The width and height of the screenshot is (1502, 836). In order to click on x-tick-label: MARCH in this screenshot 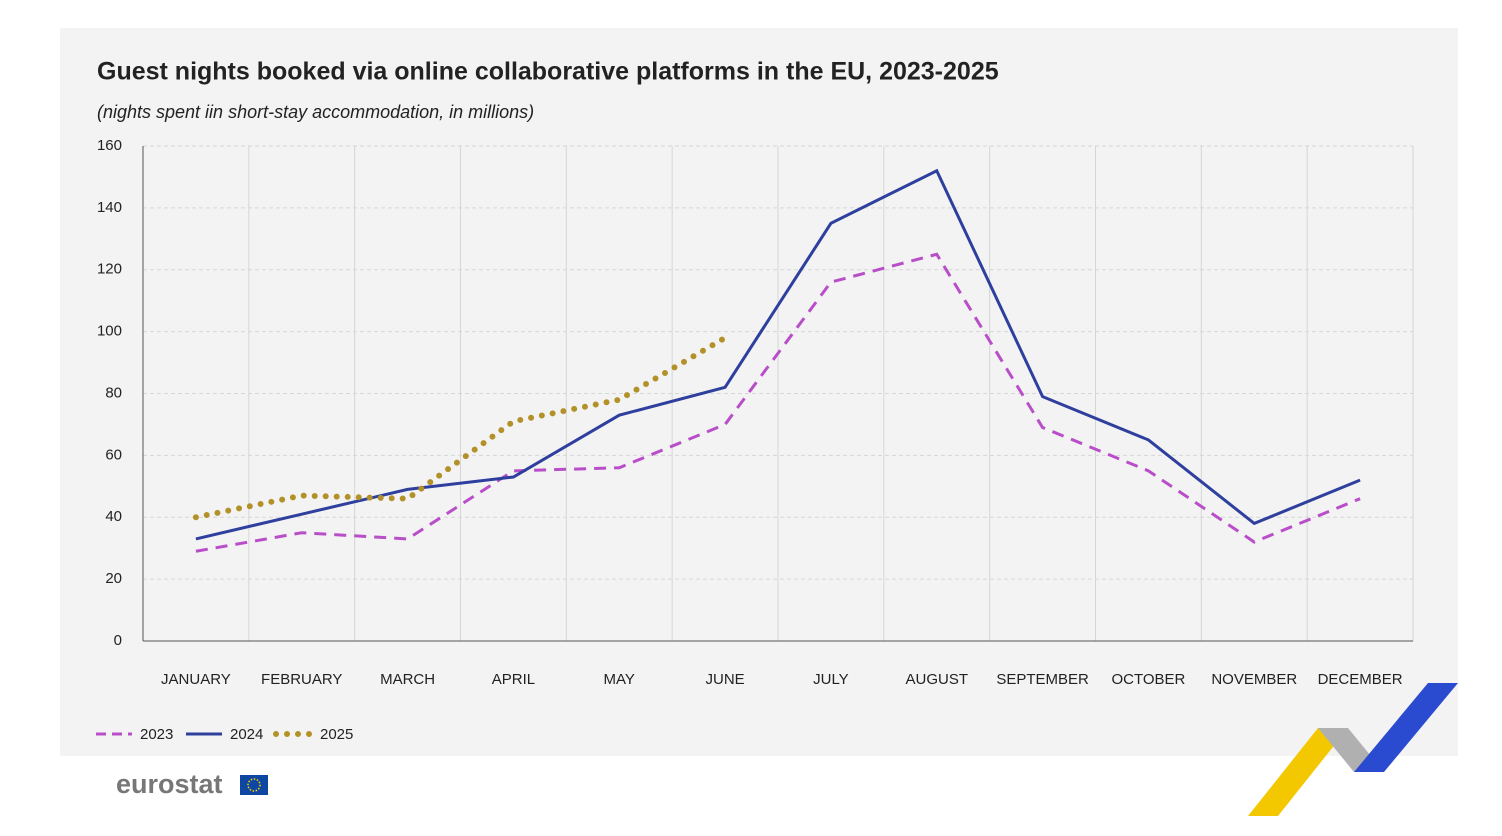, I will do `click(407, 679)`.